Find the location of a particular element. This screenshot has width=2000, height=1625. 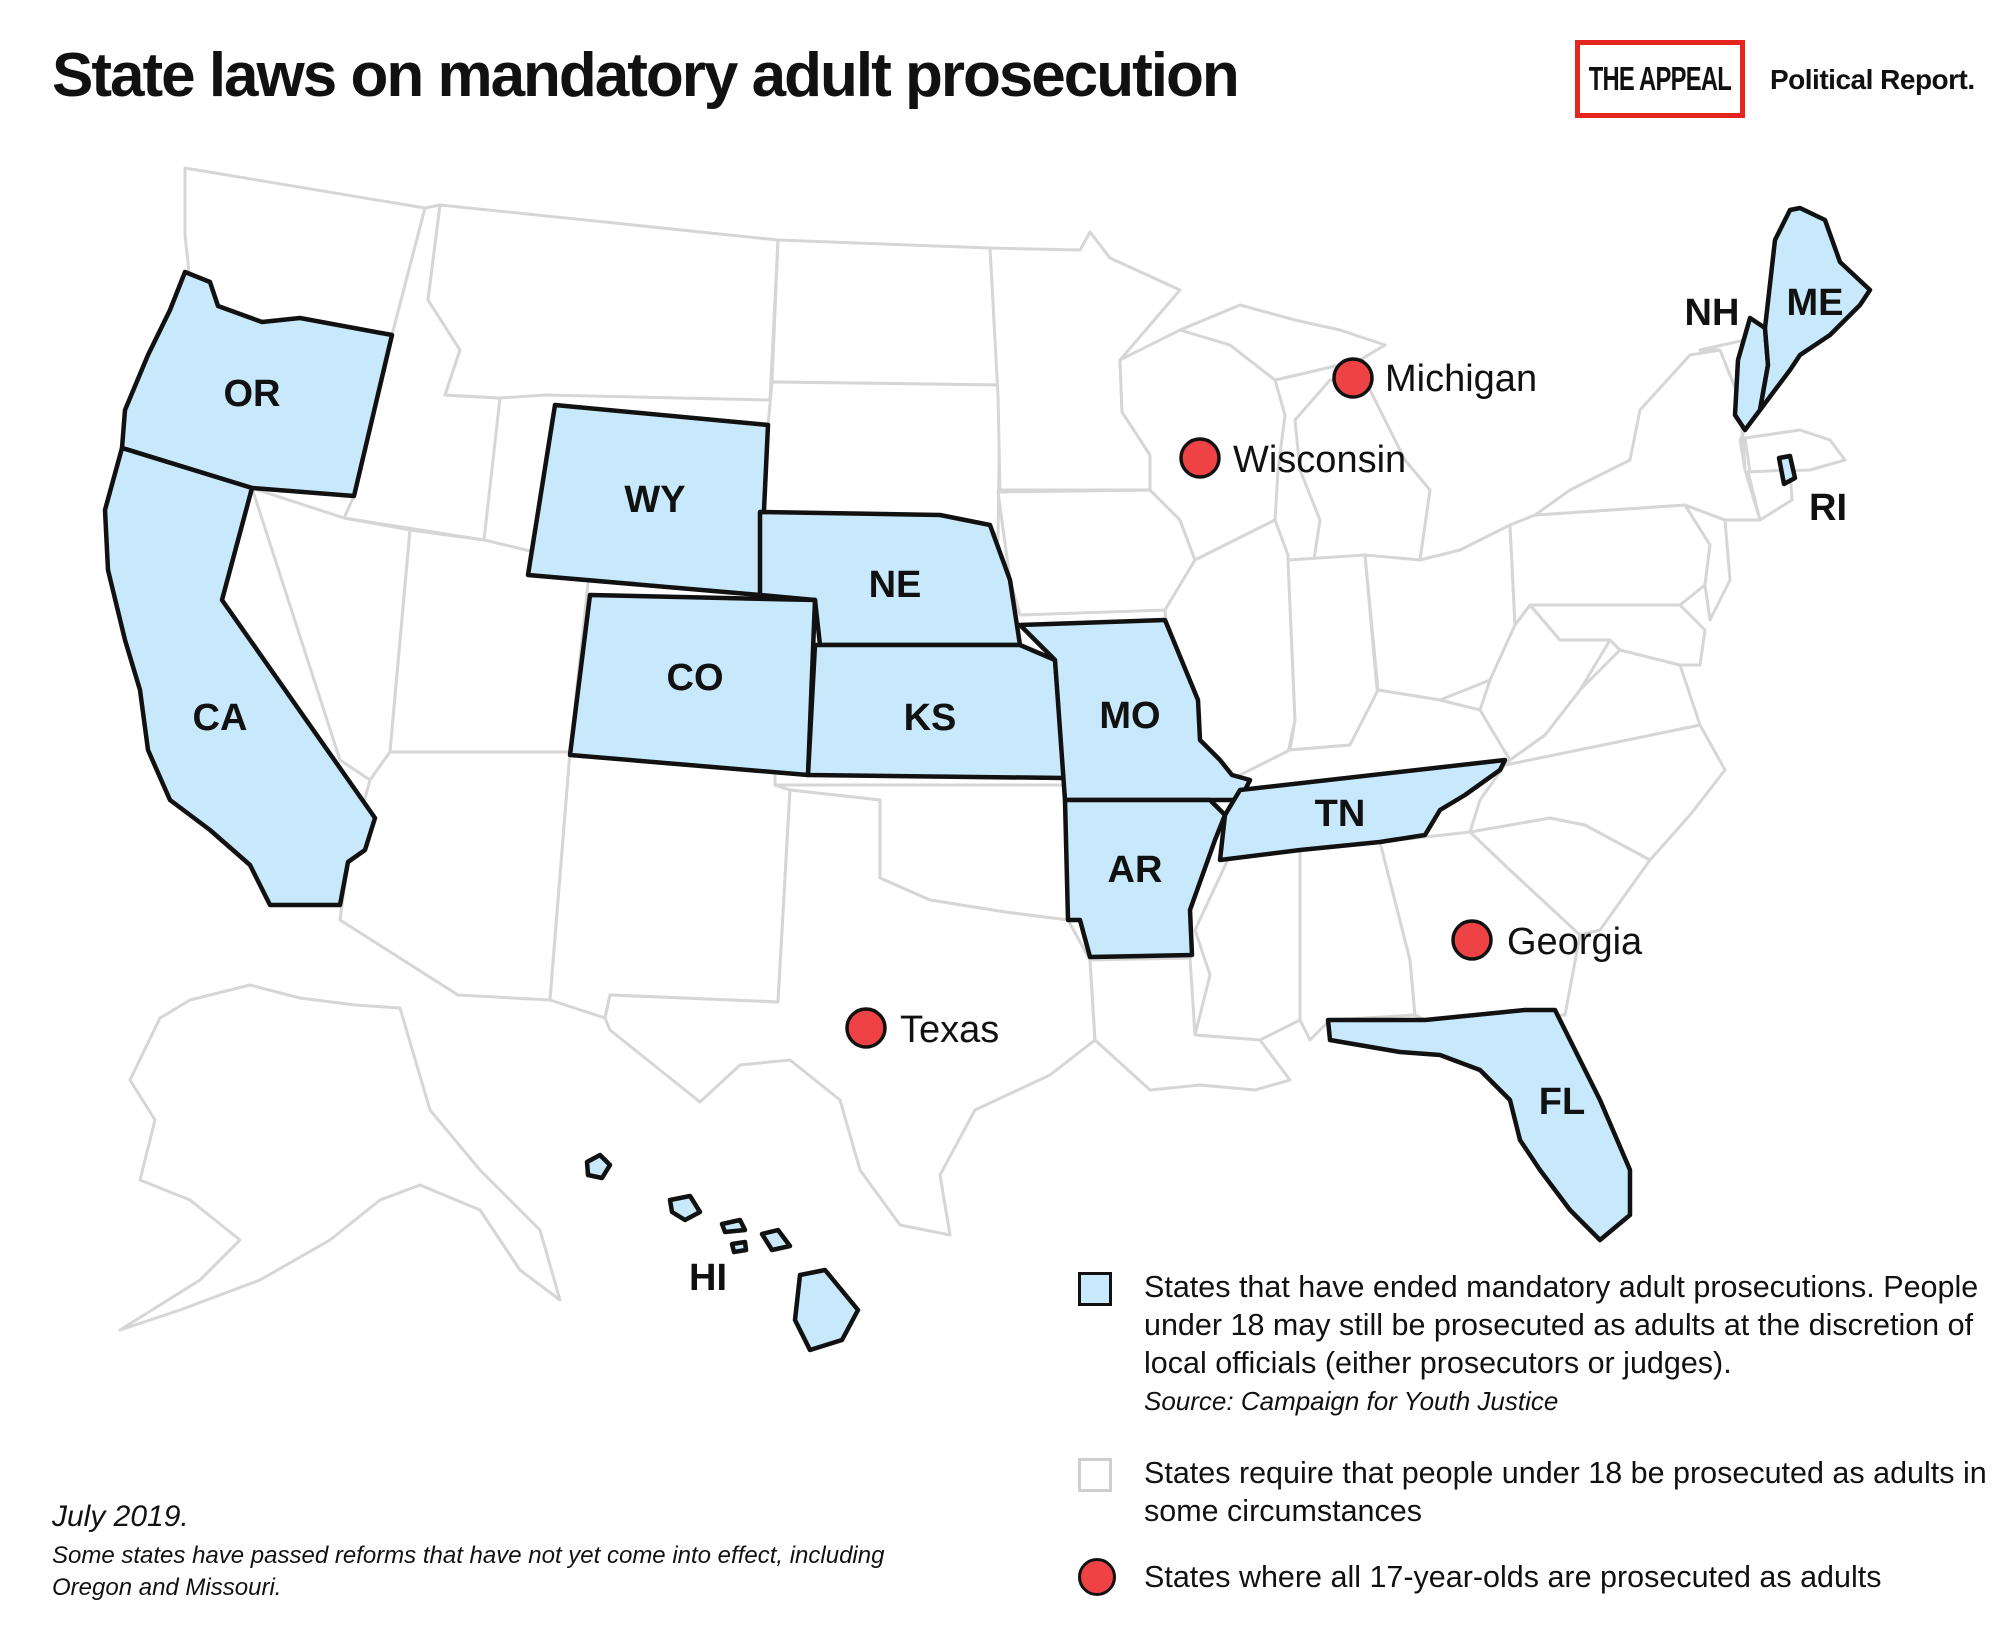

label-texas: Texas is located at coordinates (949, 1030).